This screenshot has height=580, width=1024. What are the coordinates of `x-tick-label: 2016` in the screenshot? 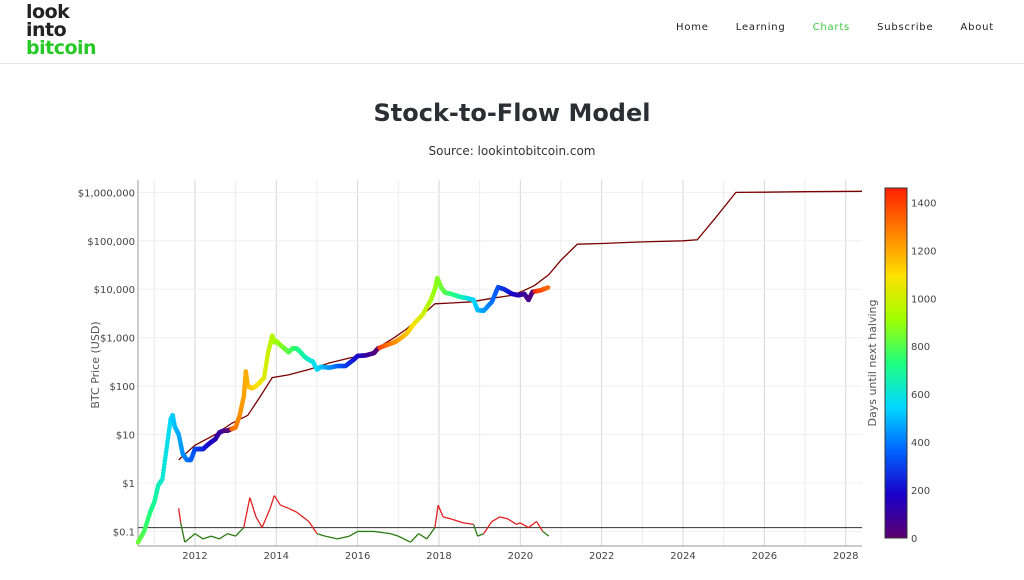 It's located at (357, 556).